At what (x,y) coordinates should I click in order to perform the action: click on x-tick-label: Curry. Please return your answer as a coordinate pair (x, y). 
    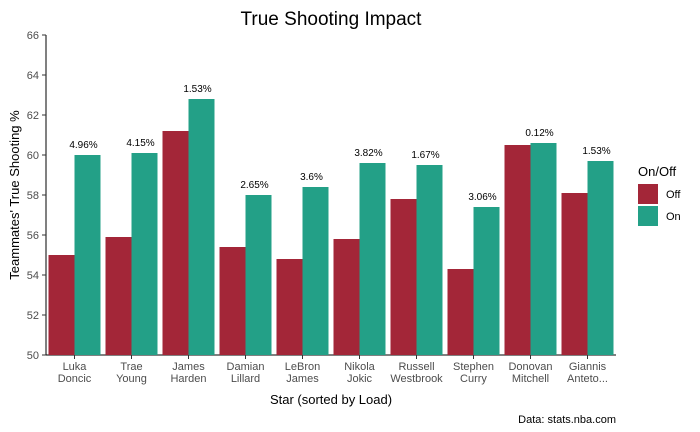
    Looking at the image, I should click on (473, 379).